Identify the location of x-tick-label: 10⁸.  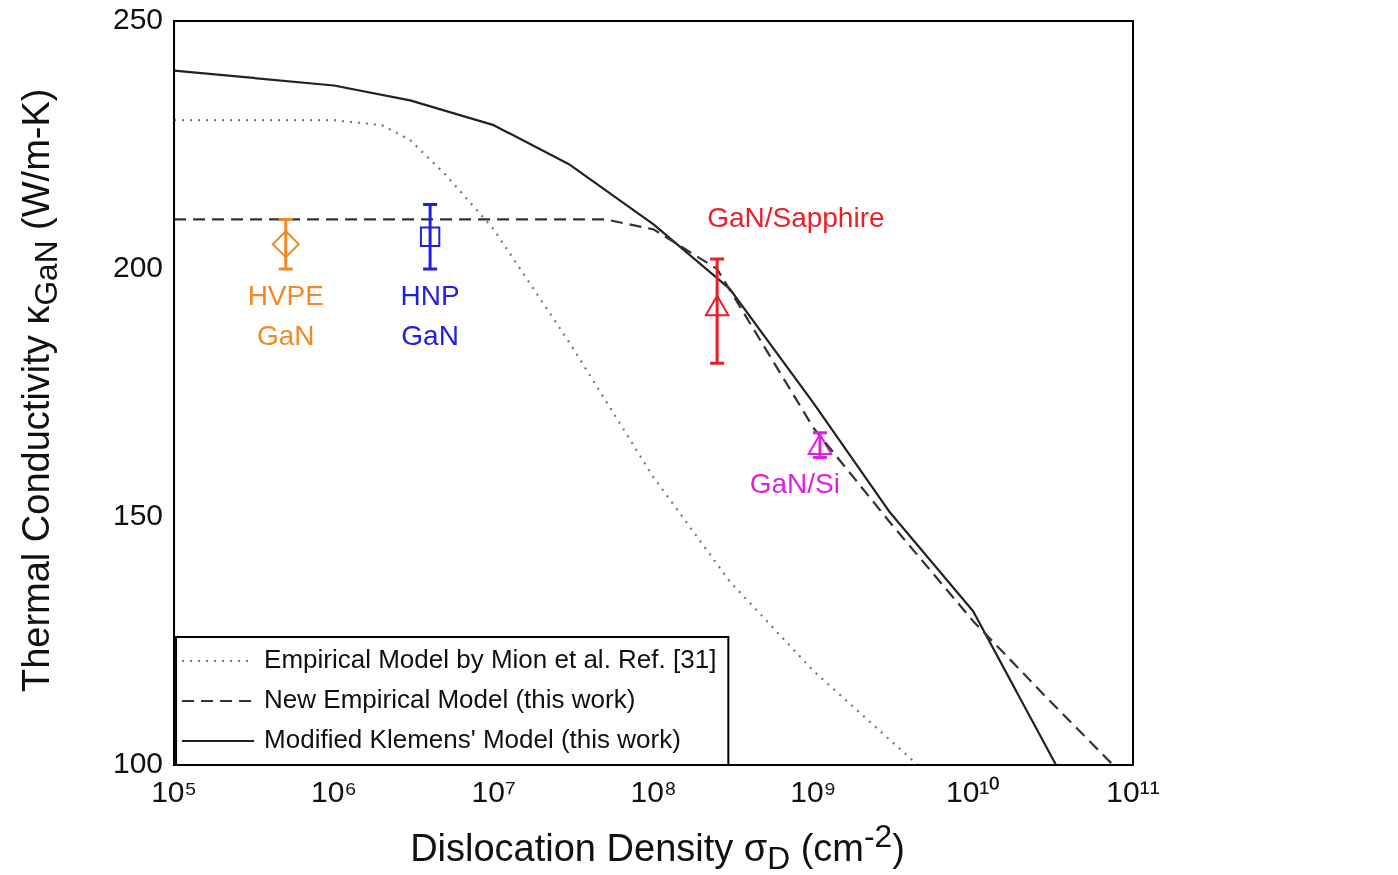
(653, 792).